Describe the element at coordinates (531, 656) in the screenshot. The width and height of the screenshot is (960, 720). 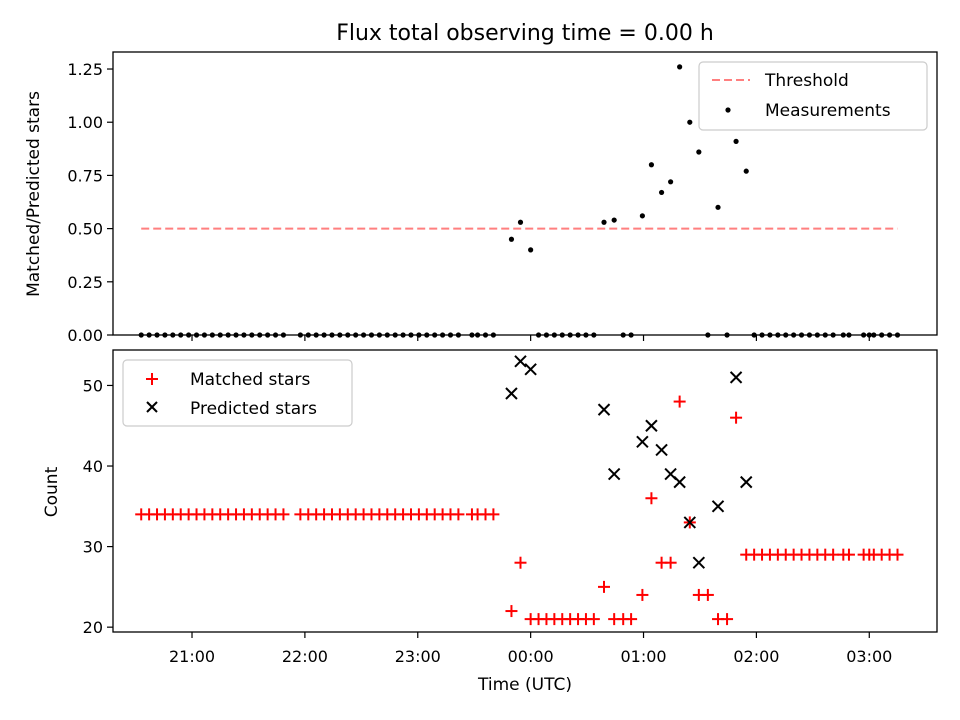
I see `x-tick-label: 00:00` at that location.